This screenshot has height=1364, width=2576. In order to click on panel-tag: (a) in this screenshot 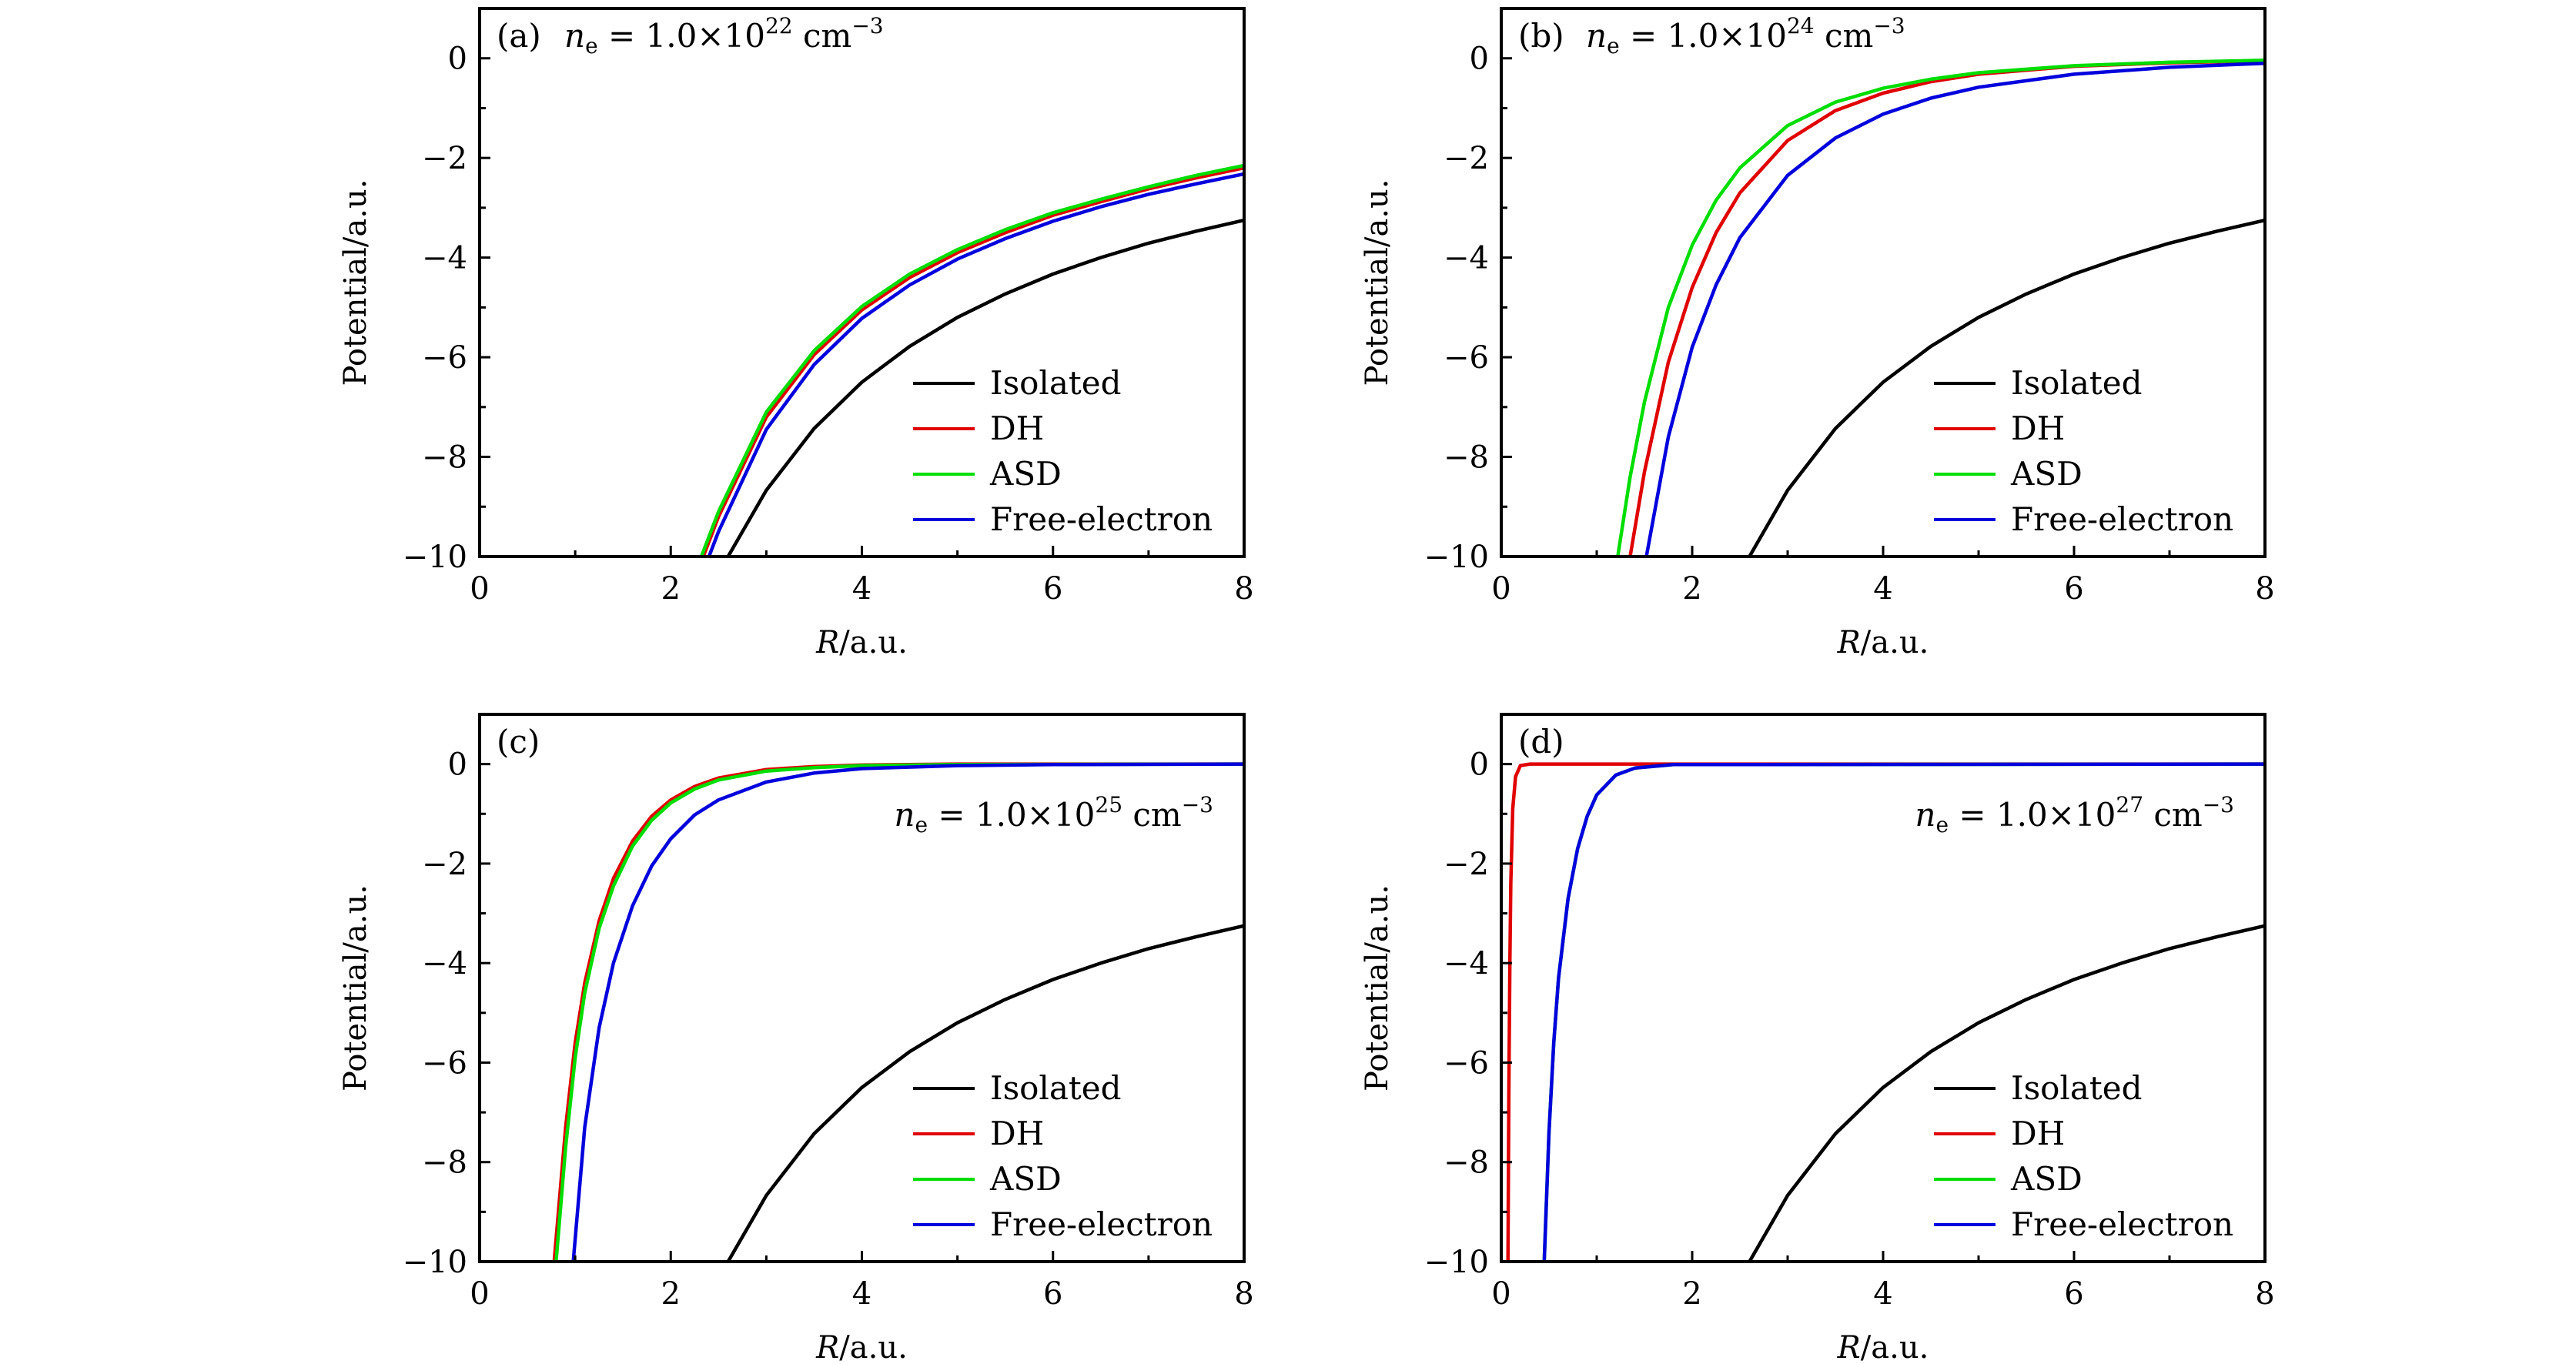, I will do `click(519, 36)`.